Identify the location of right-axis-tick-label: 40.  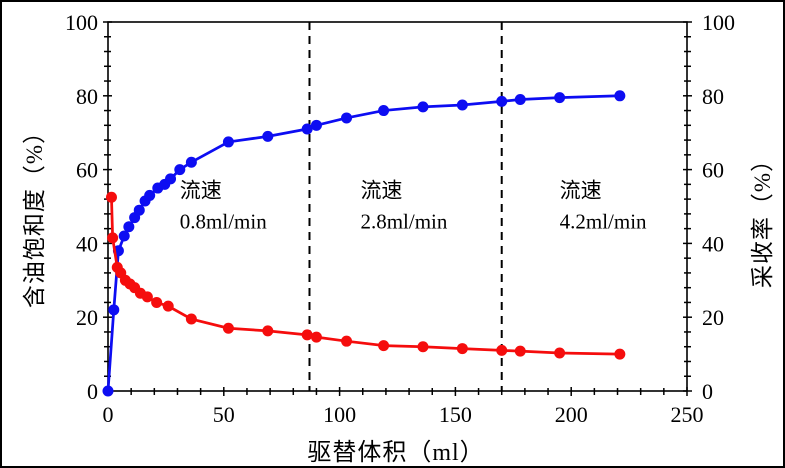
(713, 243).